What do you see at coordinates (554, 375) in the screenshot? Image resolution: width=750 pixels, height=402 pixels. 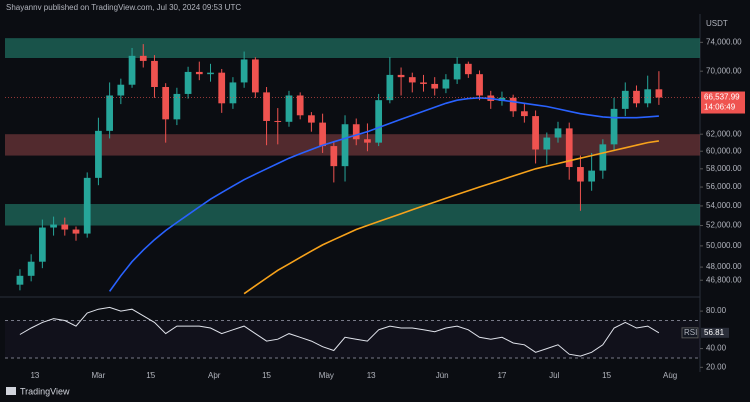 I see `x-tick-label: Jul` at bounding box center [554, 375].